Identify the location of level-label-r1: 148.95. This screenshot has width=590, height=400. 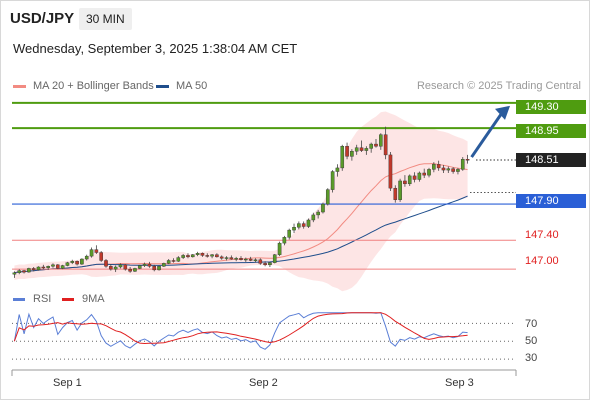
(551, 131).